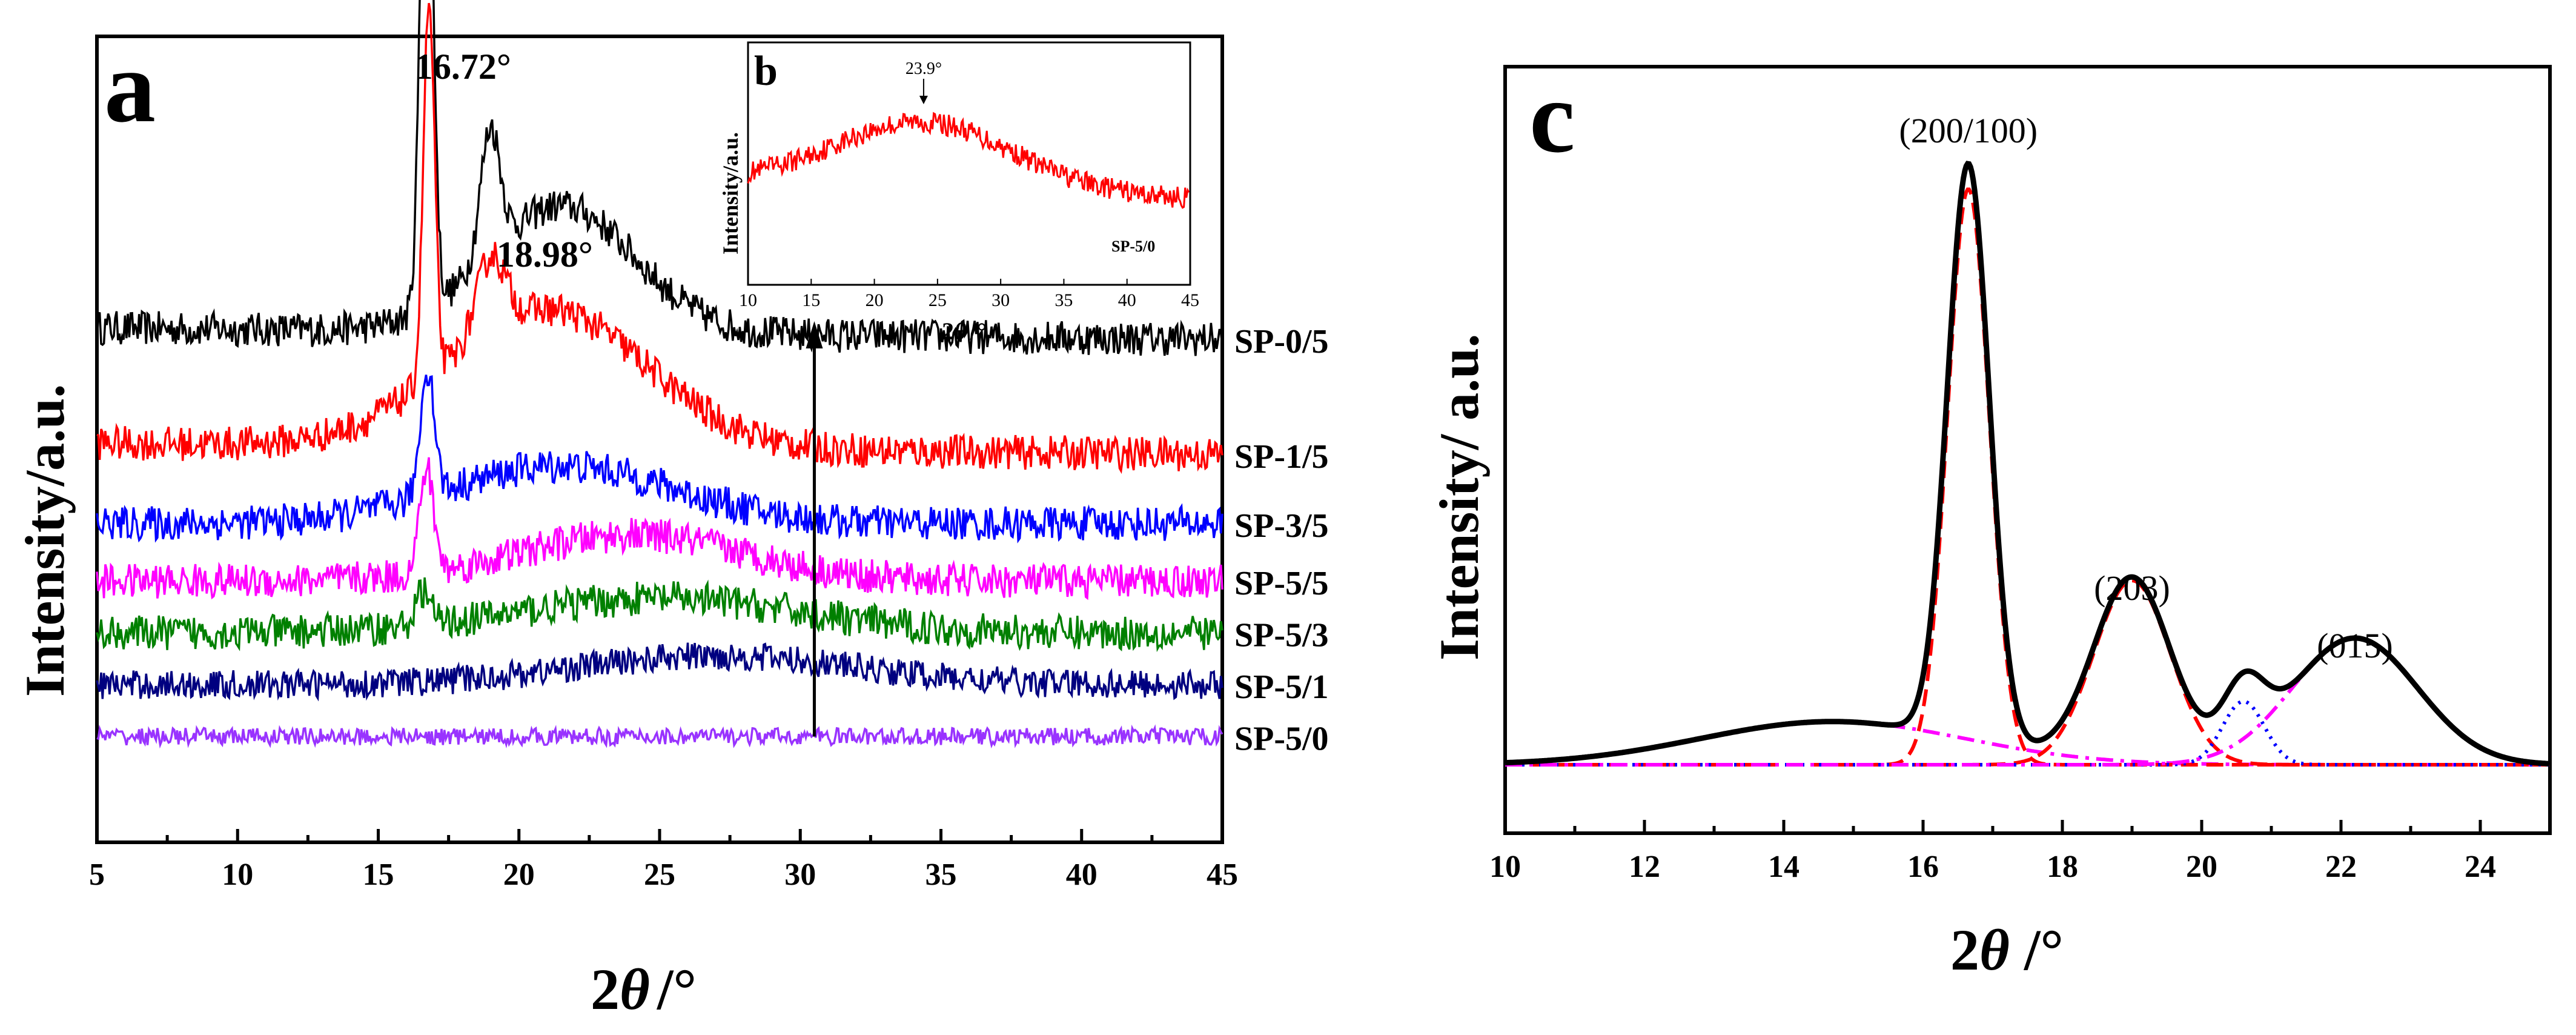 The height and width of the screenshot is (1035, 2576). What do you see at coordinates (814, 334) in the screenshot?
I see `arrow-head` at bounding box center [814, 334].